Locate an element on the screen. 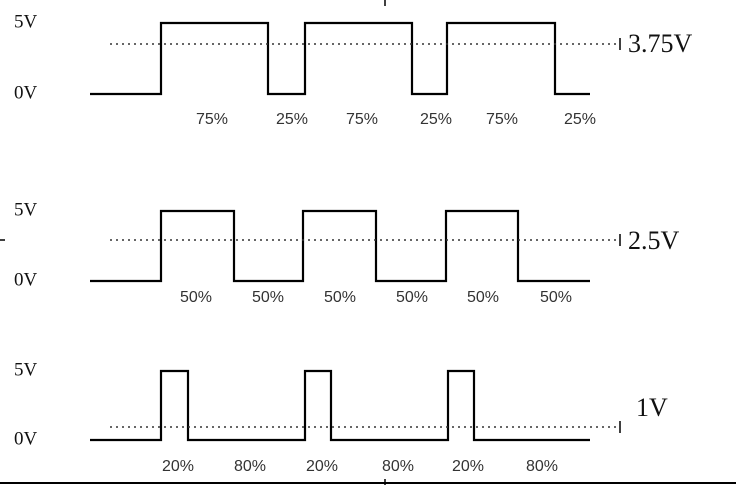  average-voltage: 1V is located at coordinates (652, 407).